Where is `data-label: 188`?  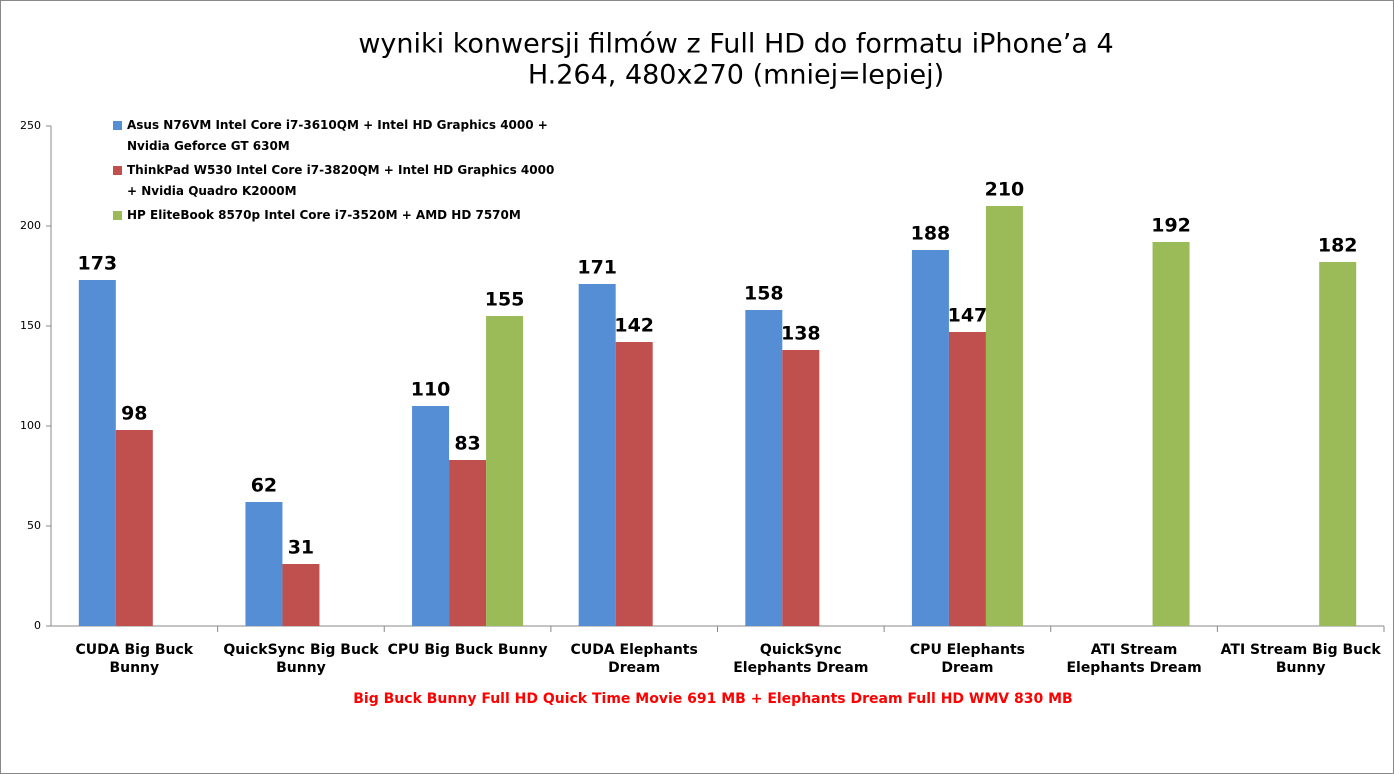 data-label: 188 is located at coordinates (931, 234).